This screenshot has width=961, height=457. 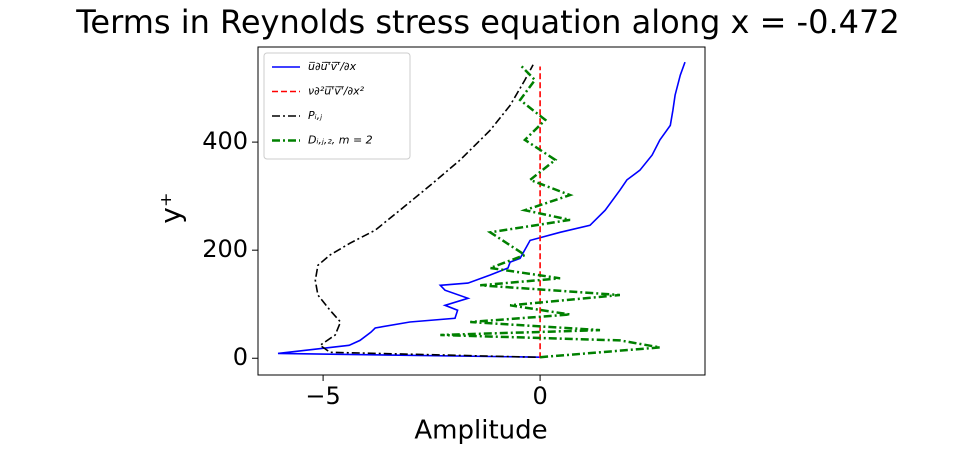 What do you see at coordinates (240, 357) in the screenshot?
I see `y-tick-label: 0` at bounding box center [240, 357].